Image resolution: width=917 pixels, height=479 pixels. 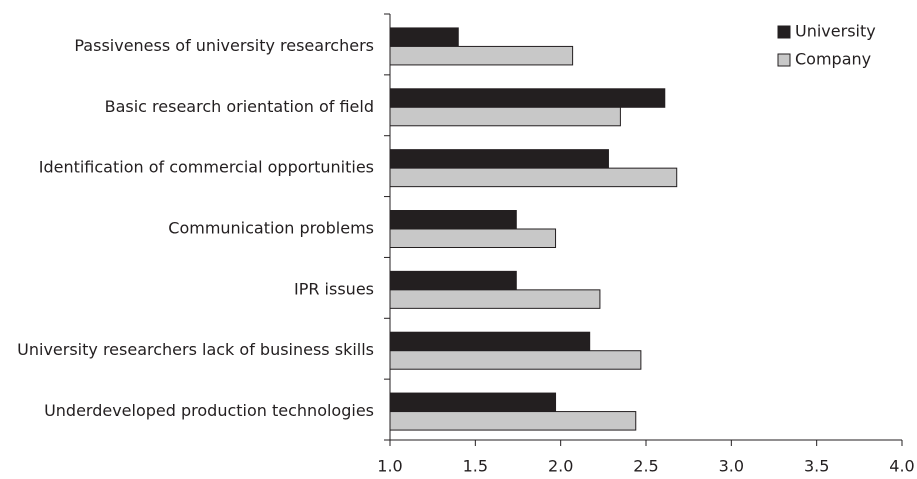 I want to click on x-tick-label: 1.5, so click(x=475, y=466).